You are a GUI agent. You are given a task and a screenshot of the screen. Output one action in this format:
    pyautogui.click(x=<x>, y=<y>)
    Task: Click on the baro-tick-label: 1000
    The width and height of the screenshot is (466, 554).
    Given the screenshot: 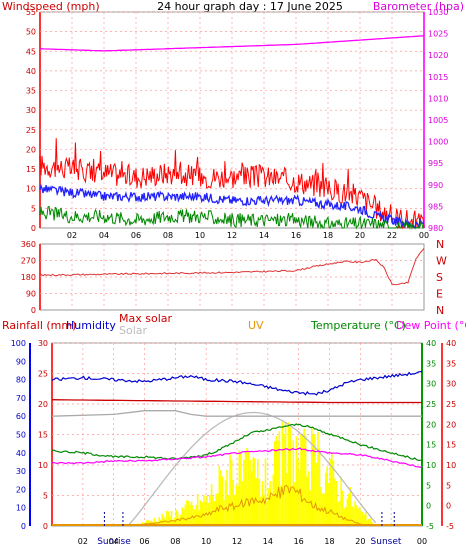 What is the action you would take?
    pyautogui.click(x=438, y=142)
    